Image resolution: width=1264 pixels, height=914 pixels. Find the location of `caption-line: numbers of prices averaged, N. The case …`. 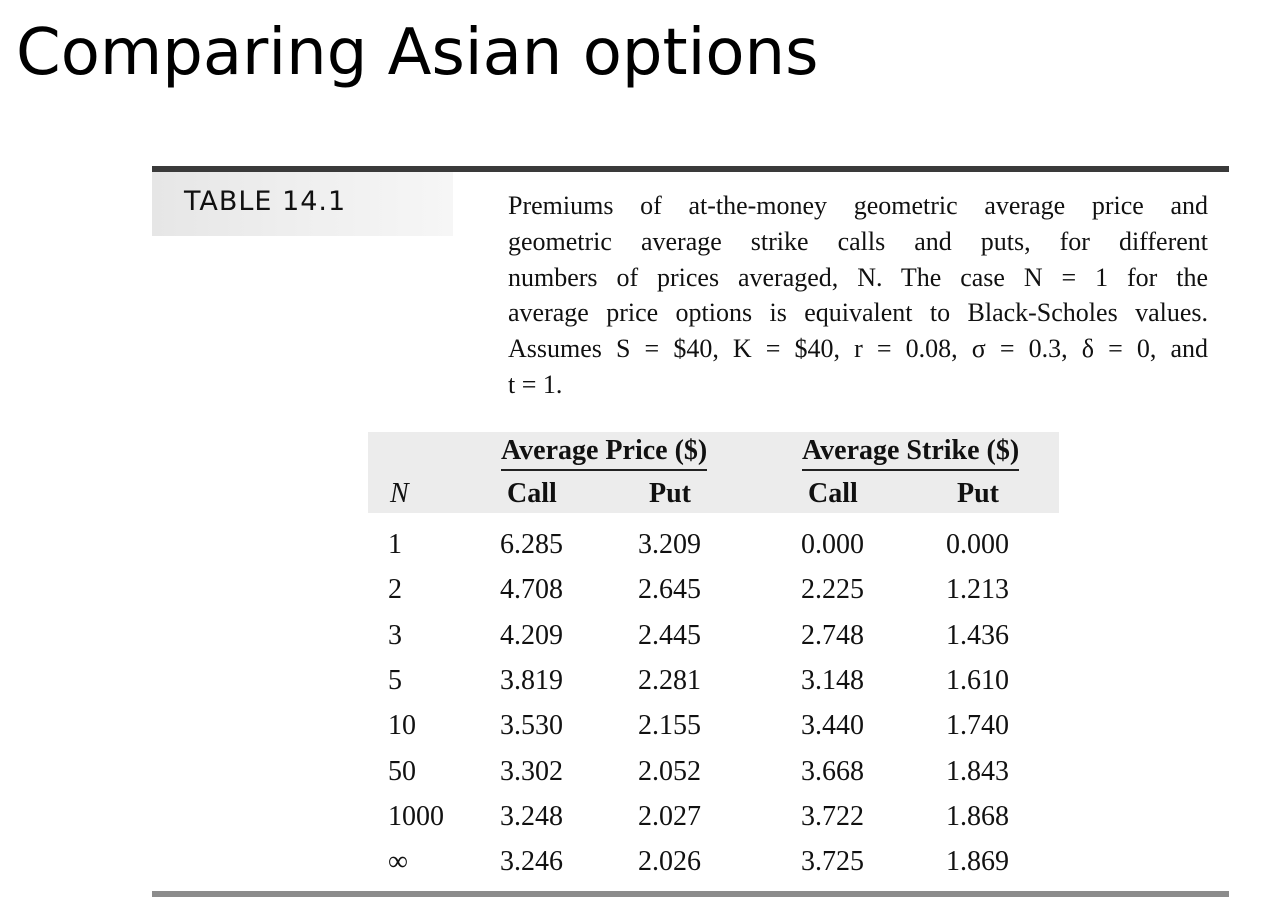

caption-line: numbers of prices averaged, N. The case … is located at coordinates (858, 277).